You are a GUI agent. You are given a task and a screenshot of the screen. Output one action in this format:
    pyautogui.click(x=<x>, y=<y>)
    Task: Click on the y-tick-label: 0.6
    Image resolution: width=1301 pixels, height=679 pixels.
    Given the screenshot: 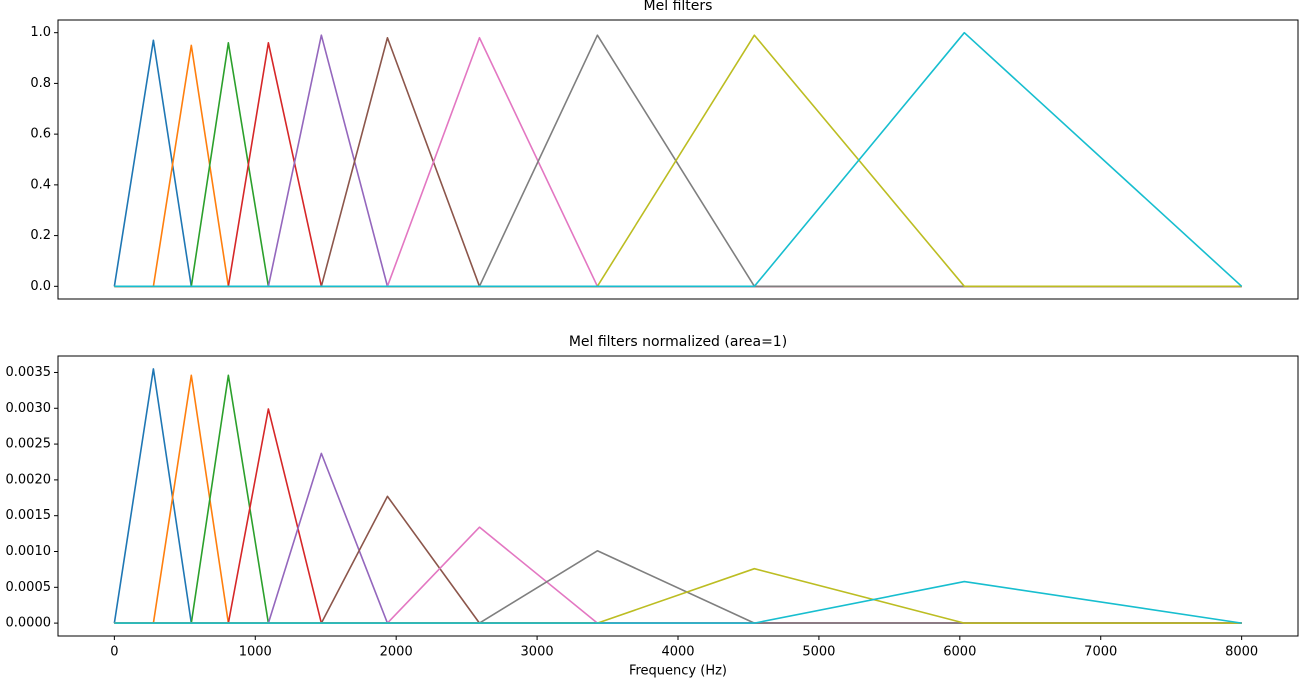 What is the action you would take?
    pyautogui.click(x=40, y=134)
    